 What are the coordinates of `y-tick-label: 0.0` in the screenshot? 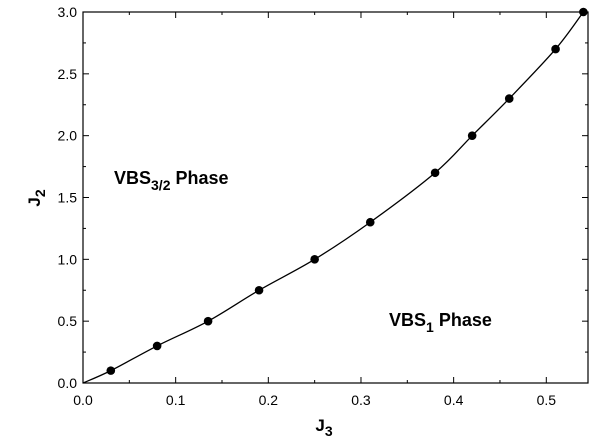 It's located at (68, 383).